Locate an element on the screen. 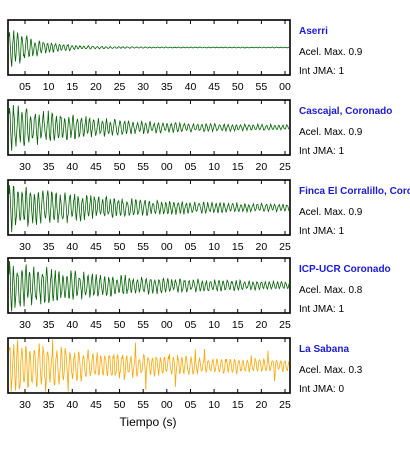 The height and width of the screenshot is (460, 410). station-info: Acel. Max. 0.3 is located at coordinates (331, 370).